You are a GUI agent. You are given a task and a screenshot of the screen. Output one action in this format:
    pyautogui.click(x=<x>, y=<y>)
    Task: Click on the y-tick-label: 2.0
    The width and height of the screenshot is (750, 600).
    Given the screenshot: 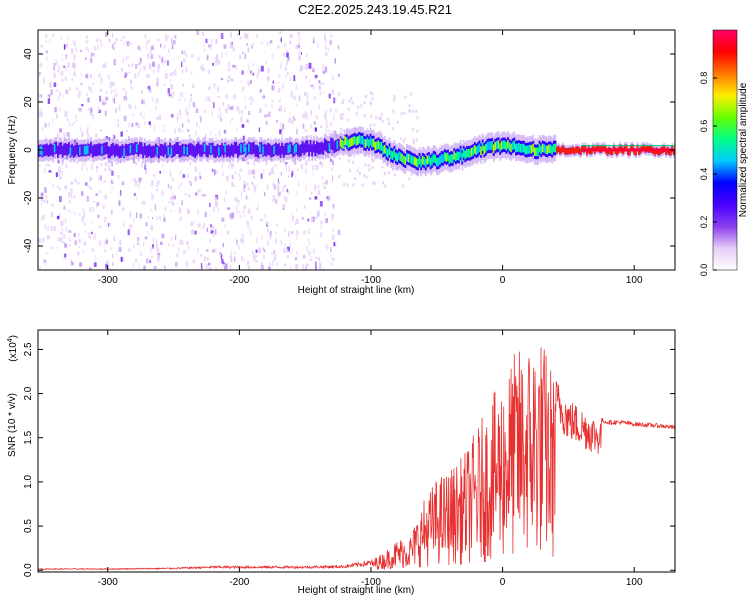 What is the action you would take?
    pyautogui.click(x=28, y=393)
    